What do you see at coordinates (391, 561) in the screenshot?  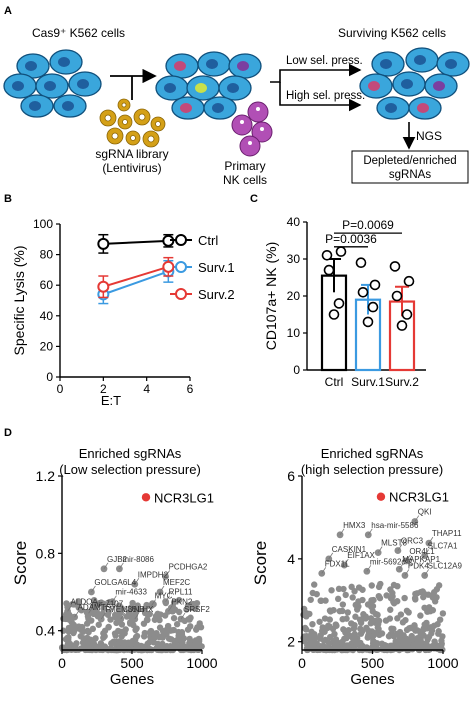 I see `gene-label: mir-5692c-2` at bounding box center [391, 561].